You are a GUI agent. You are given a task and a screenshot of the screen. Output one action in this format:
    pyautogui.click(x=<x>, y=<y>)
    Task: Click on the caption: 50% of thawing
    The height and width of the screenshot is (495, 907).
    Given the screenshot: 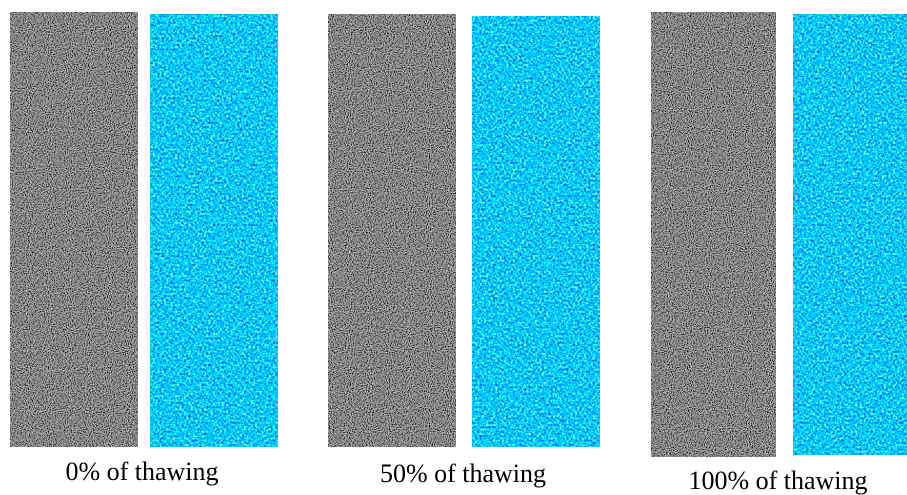 What is the action you would take?
    pyautogui.click(x=463, y=473)
    